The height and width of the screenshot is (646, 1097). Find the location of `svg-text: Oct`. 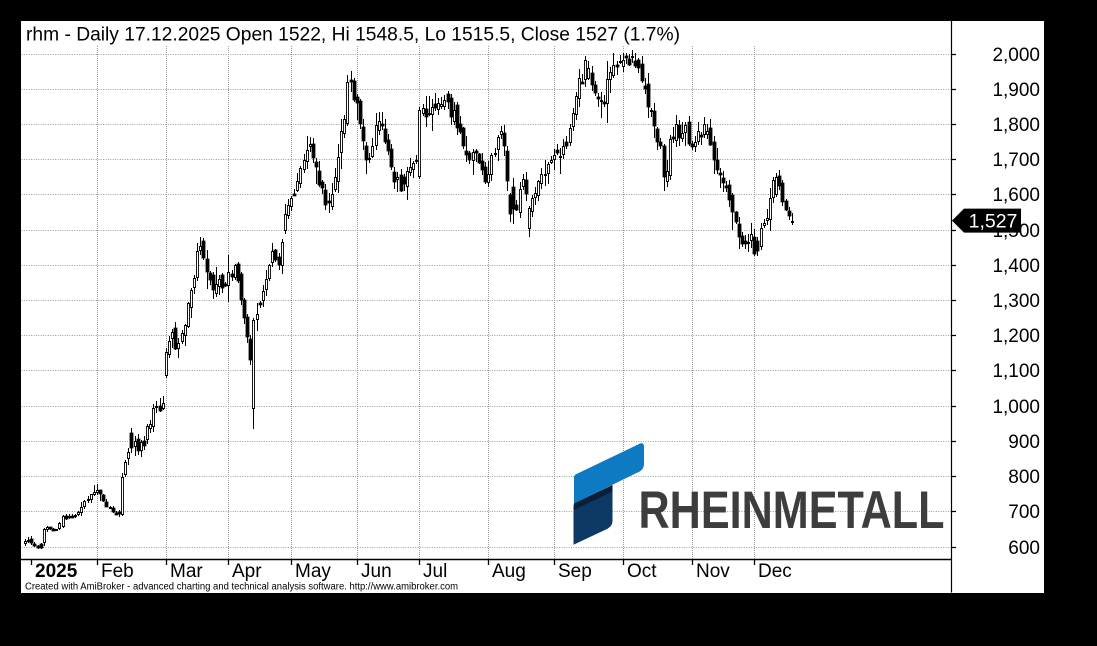

svg-text: Oct is located at coordinates (642, 571).